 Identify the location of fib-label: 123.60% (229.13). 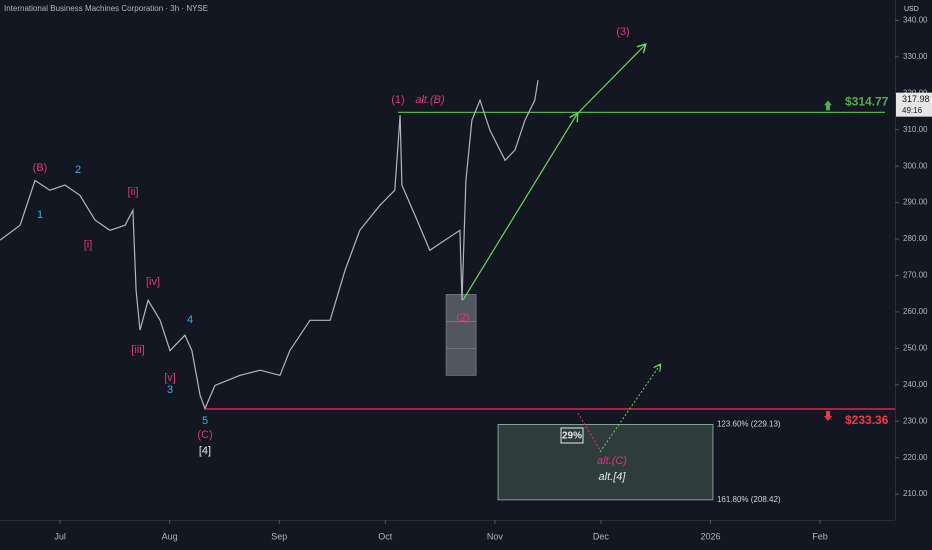
(749, 424).